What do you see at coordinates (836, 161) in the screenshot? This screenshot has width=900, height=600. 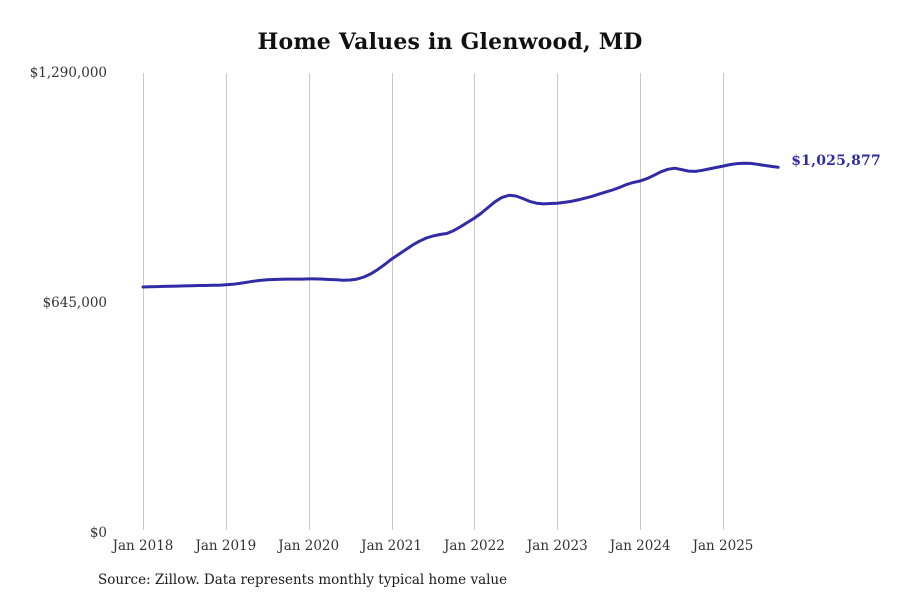 I see `final-value-label: $1,025,877` at bounding box center [836, 161].